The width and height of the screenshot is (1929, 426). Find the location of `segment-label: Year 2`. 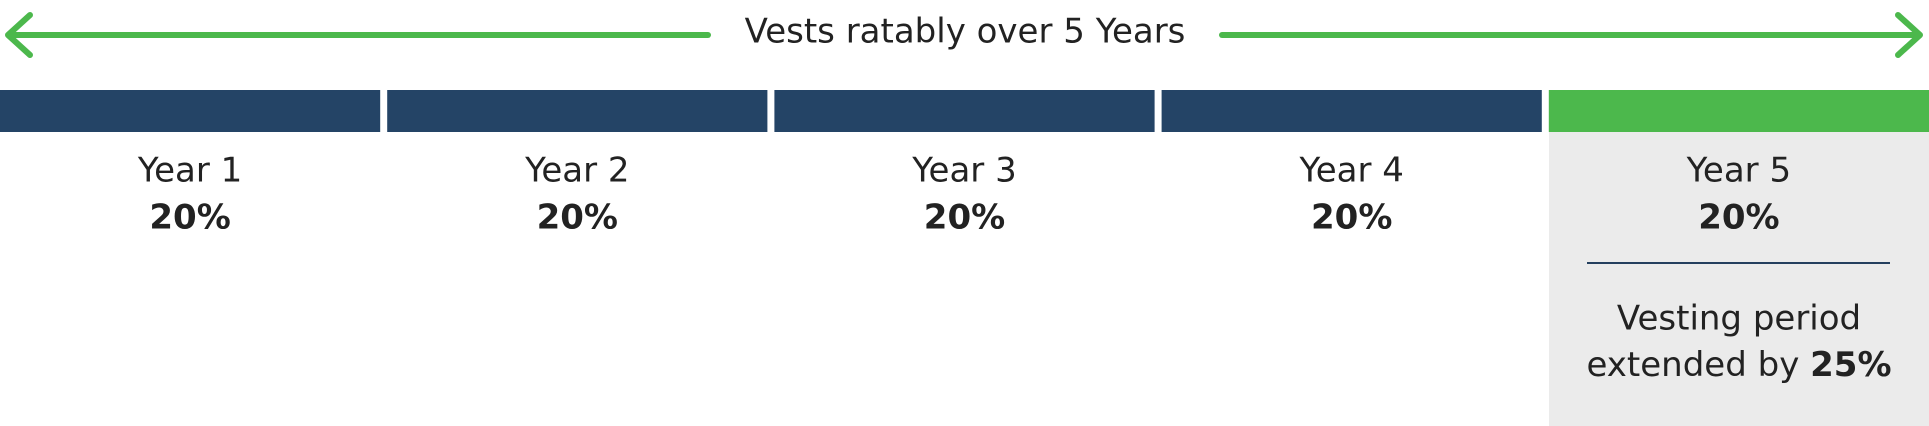

segment-label: Year 2 is located at coordinates (576, 171).